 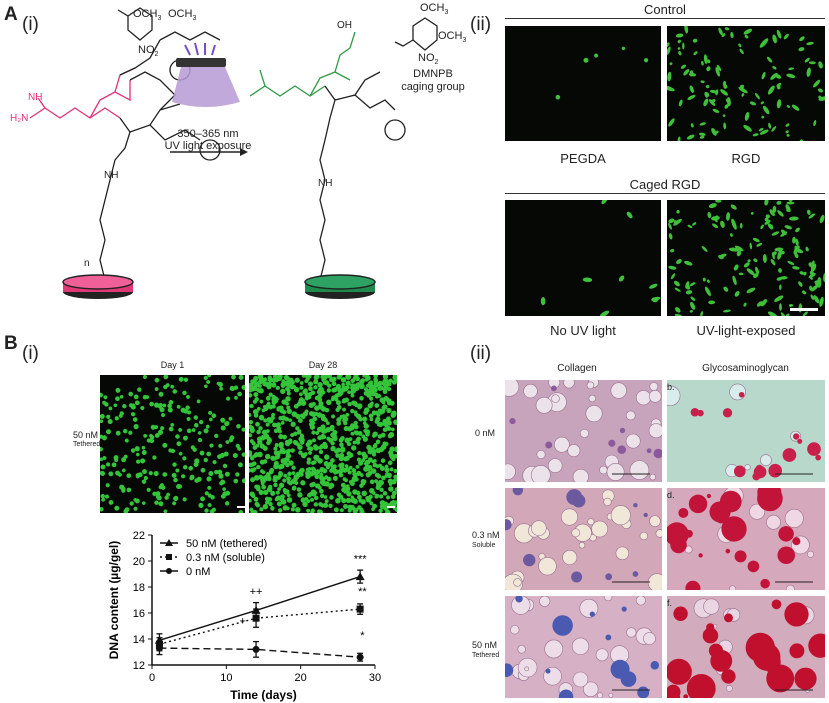 What do you see at coordinates (340, 286) in the screenshot?
I see `hydrogel-disc-green` at bounding box center [340, 286].